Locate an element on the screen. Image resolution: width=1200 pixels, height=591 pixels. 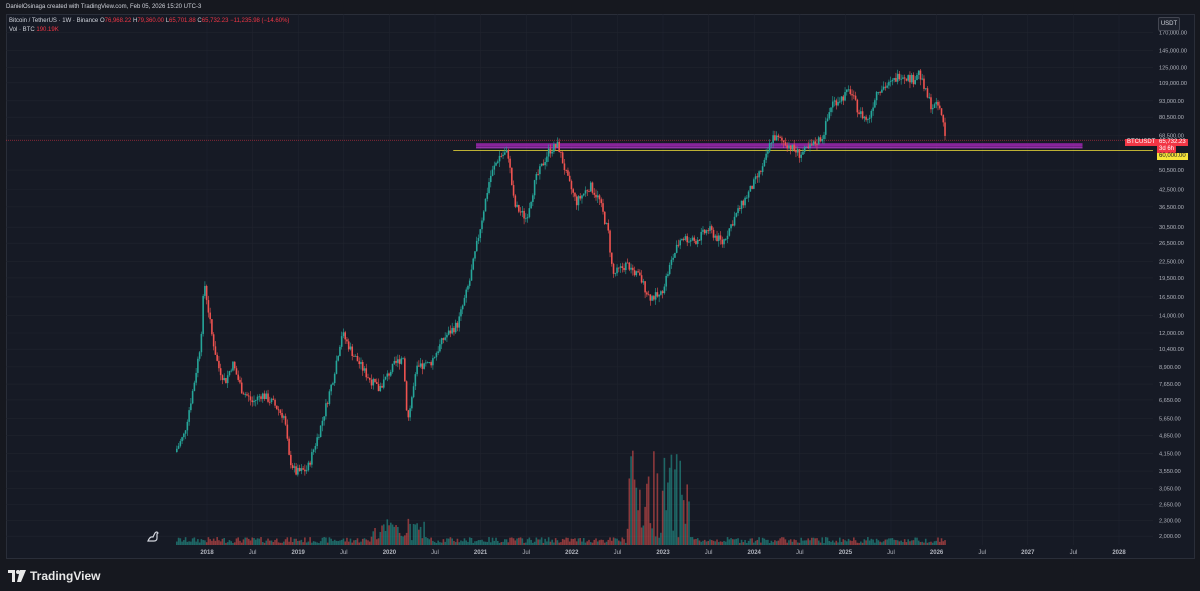
y-tick-label: 93,000.00 is located at coordinates (1171, 102).